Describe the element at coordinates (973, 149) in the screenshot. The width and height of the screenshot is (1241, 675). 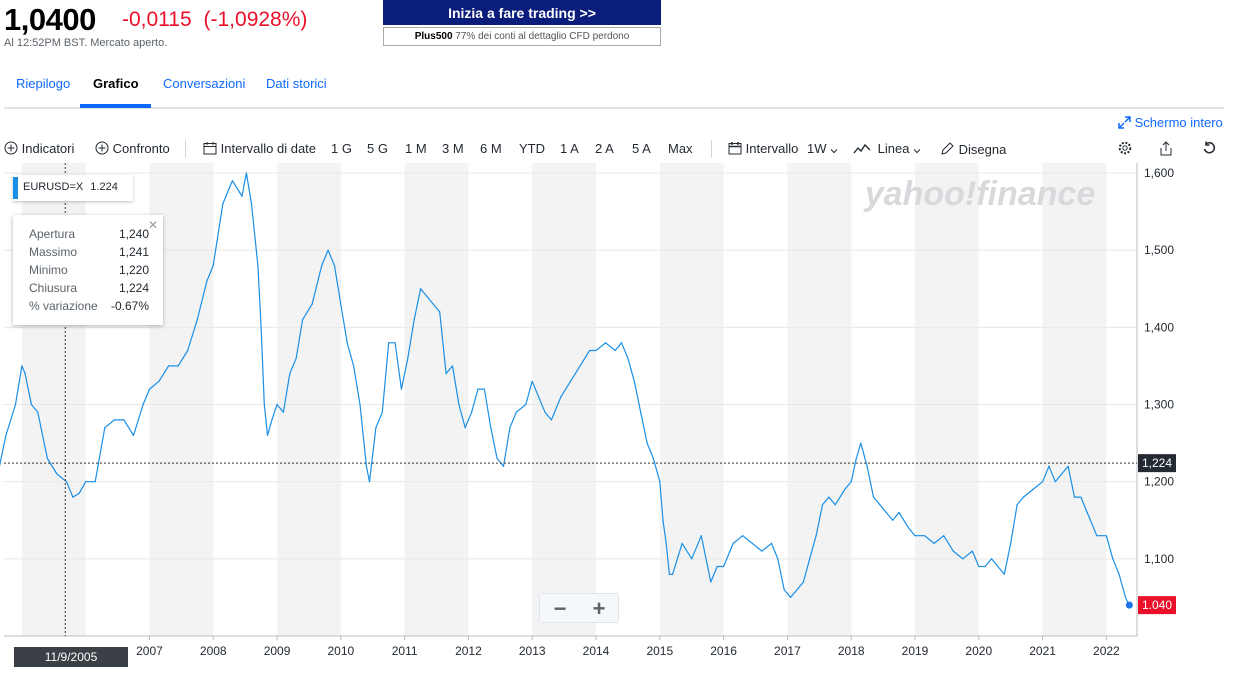
I see `draw-button: Disegna` at that location.